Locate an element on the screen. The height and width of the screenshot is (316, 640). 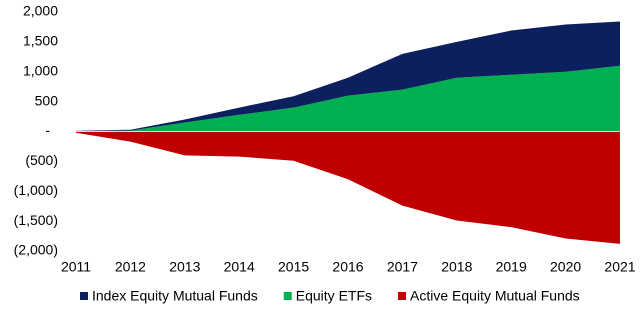
y-tick-label: 500 is located at coordinates (47, 100).